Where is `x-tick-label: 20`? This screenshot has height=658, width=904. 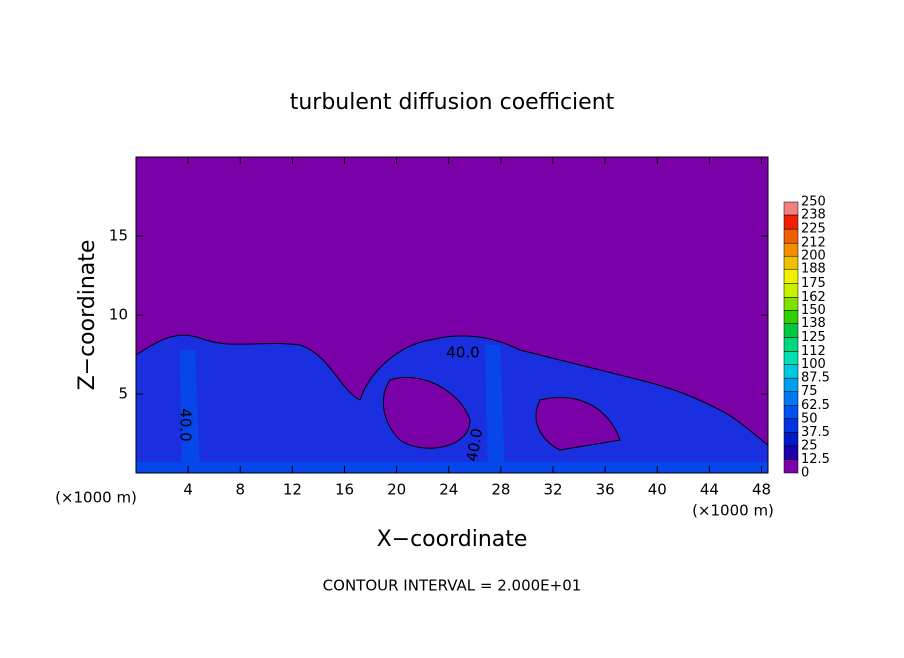 x-tick-label: 20 is located at coordinates (396, 490).